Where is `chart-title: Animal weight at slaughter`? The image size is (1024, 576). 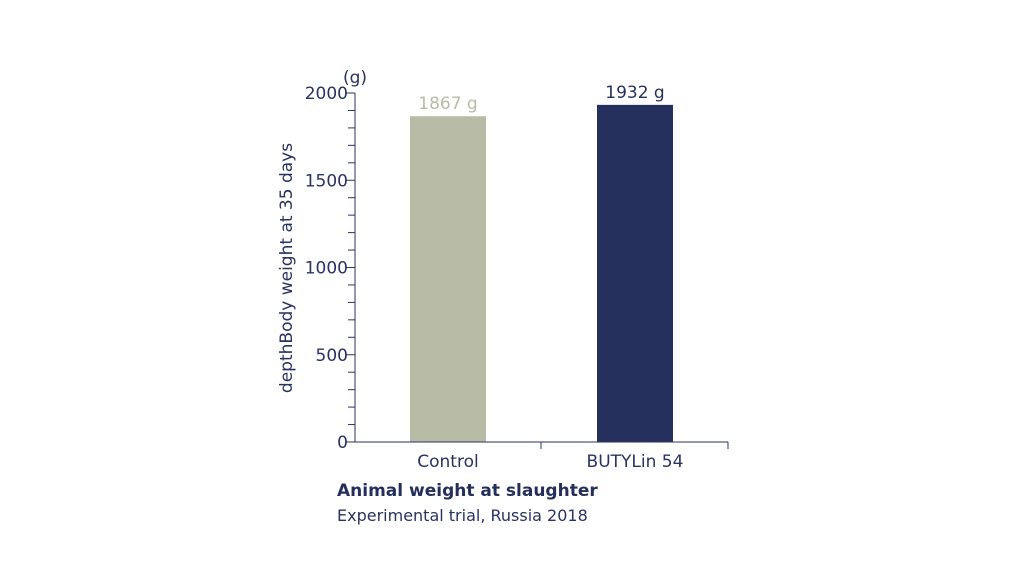 chart-title: Animal weight at slaughter is located at coordinates (467, 491).